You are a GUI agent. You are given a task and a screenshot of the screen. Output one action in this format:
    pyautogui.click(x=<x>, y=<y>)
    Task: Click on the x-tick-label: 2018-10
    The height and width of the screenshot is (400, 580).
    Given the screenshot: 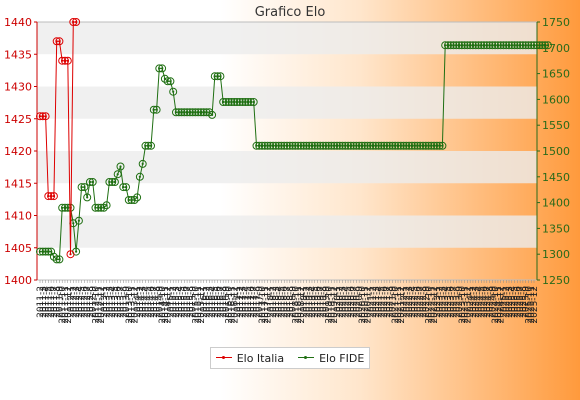 What is the action you would take?
    pyautogui.click(x=296, y=305)
    